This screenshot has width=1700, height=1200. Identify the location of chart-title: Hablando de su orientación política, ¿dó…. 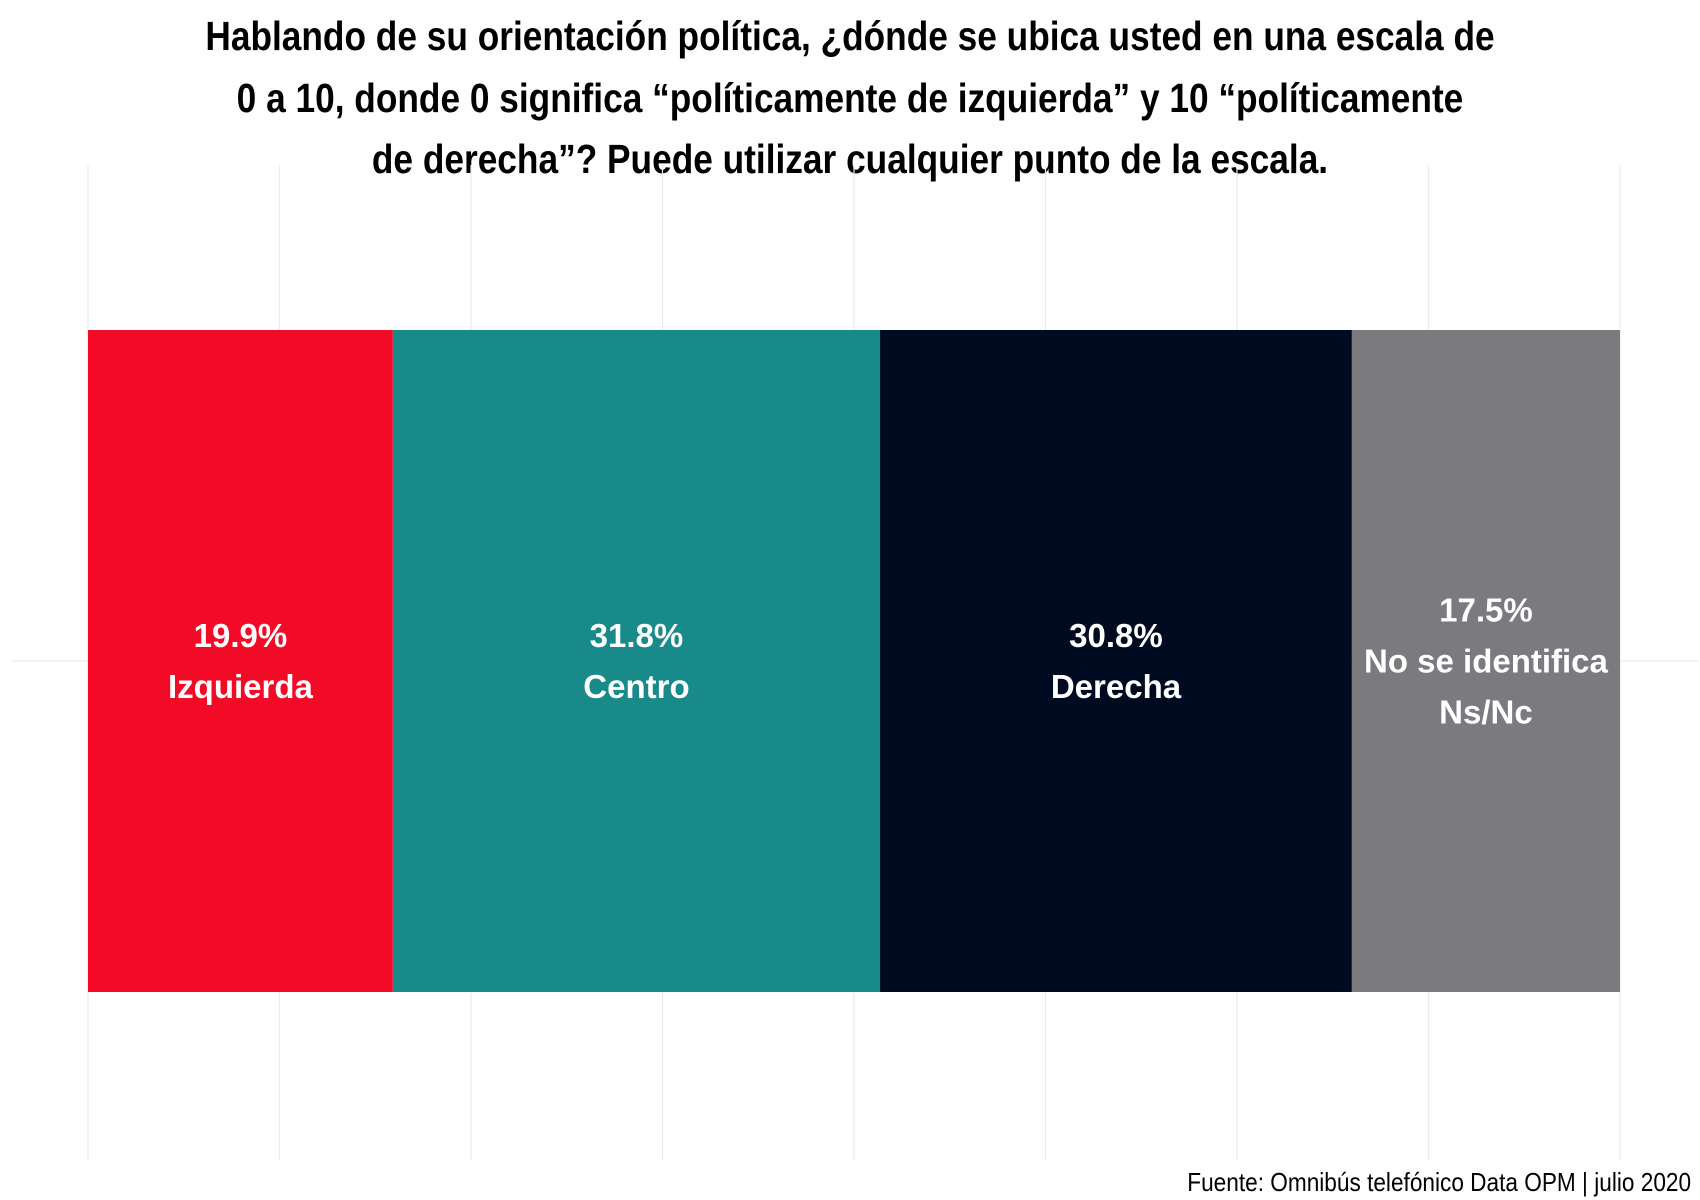
(850, 98).